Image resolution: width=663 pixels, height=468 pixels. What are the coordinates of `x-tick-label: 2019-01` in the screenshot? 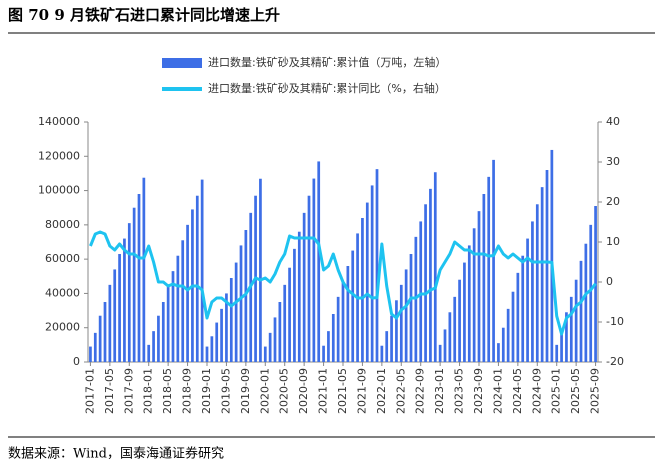 It's located at (206, 391).